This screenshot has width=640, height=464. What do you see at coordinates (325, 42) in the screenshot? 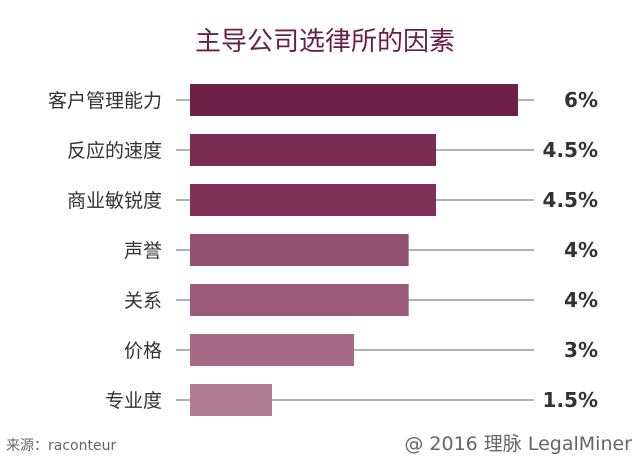
I see `chart-title: 主导公司选律所的因素` at bounding box center [325, 42].